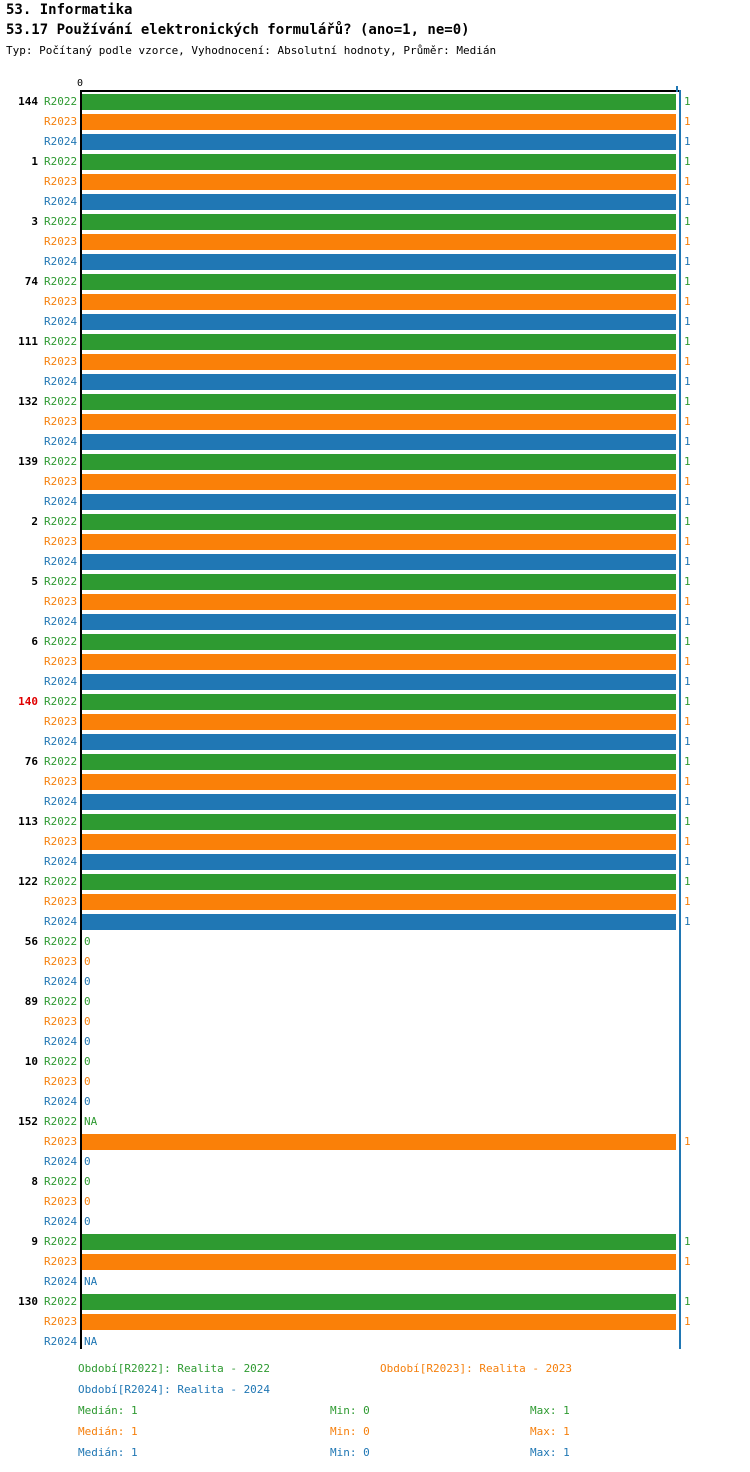 Image resolution: width=750 pixels, height=1472 pixels. I want to click on bar-row: R2022 NA, so click(375, 1122).